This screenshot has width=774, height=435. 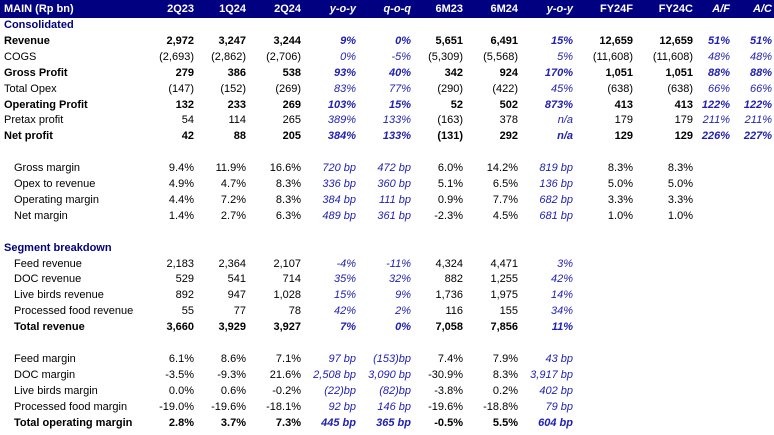 What do you see at coordinates (232, 327) in the screenshot?
I see `table-cell: 3,929` at bounding box center [232, 327].